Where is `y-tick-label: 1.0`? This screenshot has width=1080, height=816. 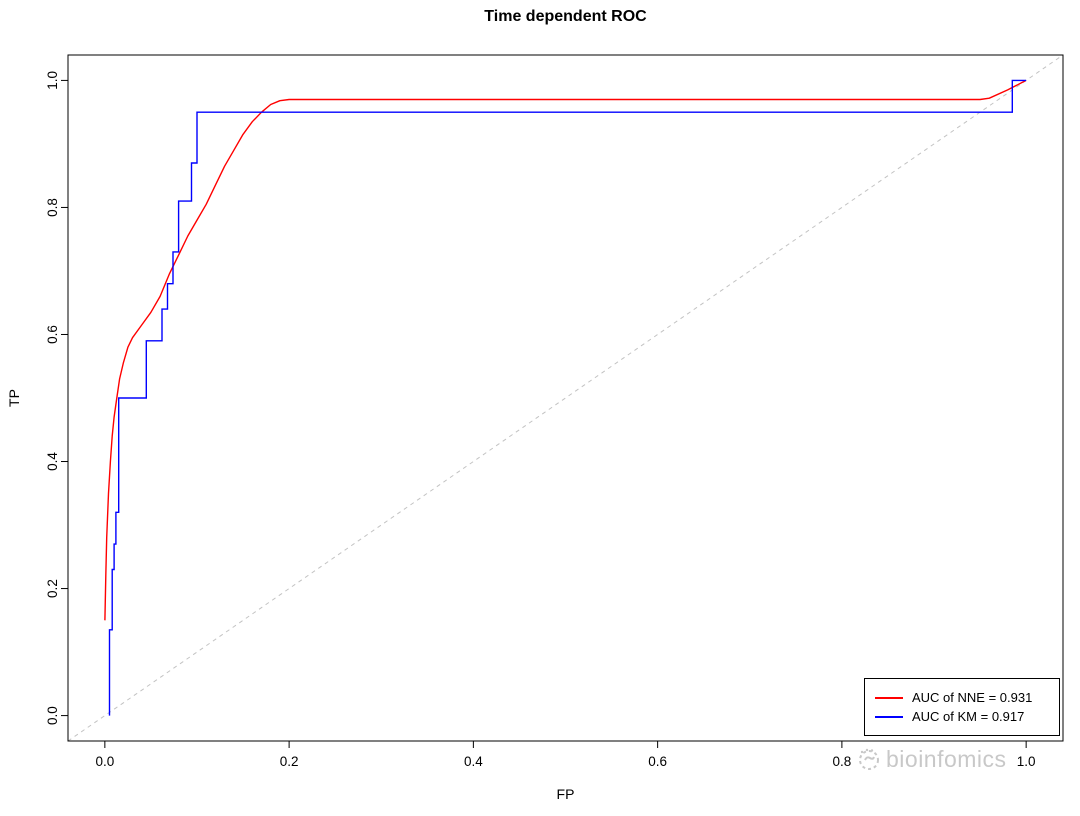
y-tick-label: 1.0 is located at coordinates (52, 80).